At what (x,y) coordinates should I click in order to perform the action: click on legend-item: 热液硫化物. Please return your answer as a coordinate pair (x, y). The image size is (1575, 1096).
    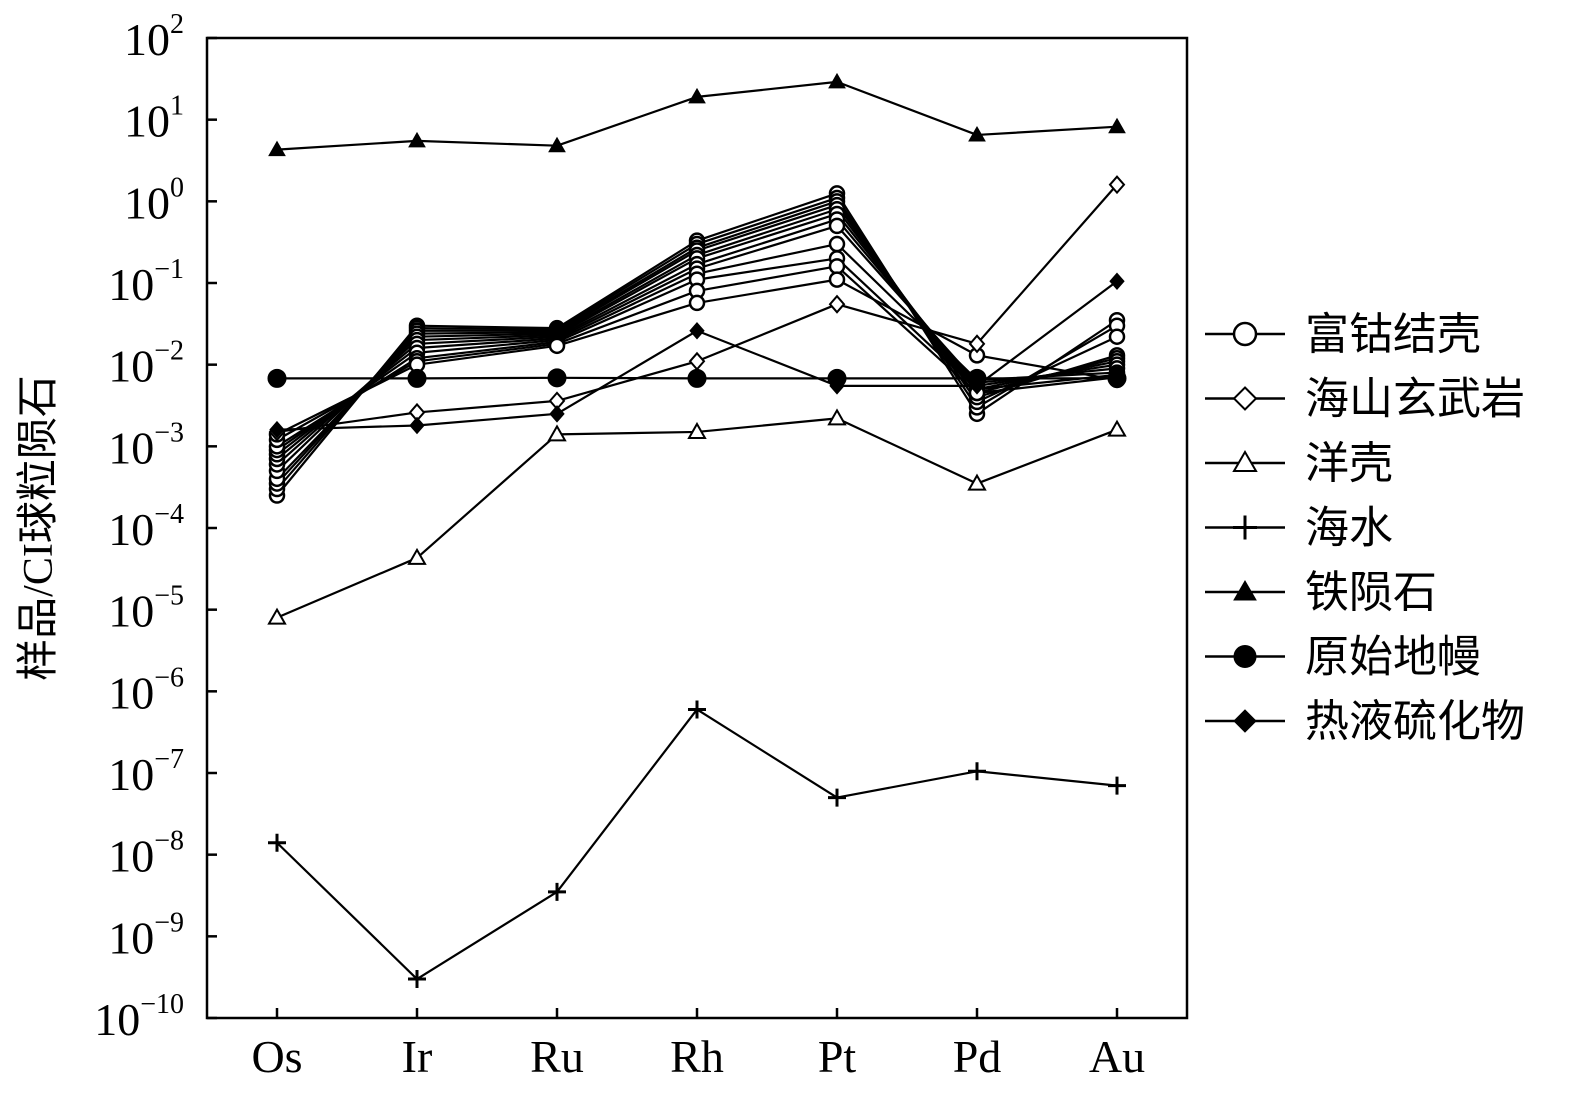
    Looking at the image, I should click on (1365, 721).